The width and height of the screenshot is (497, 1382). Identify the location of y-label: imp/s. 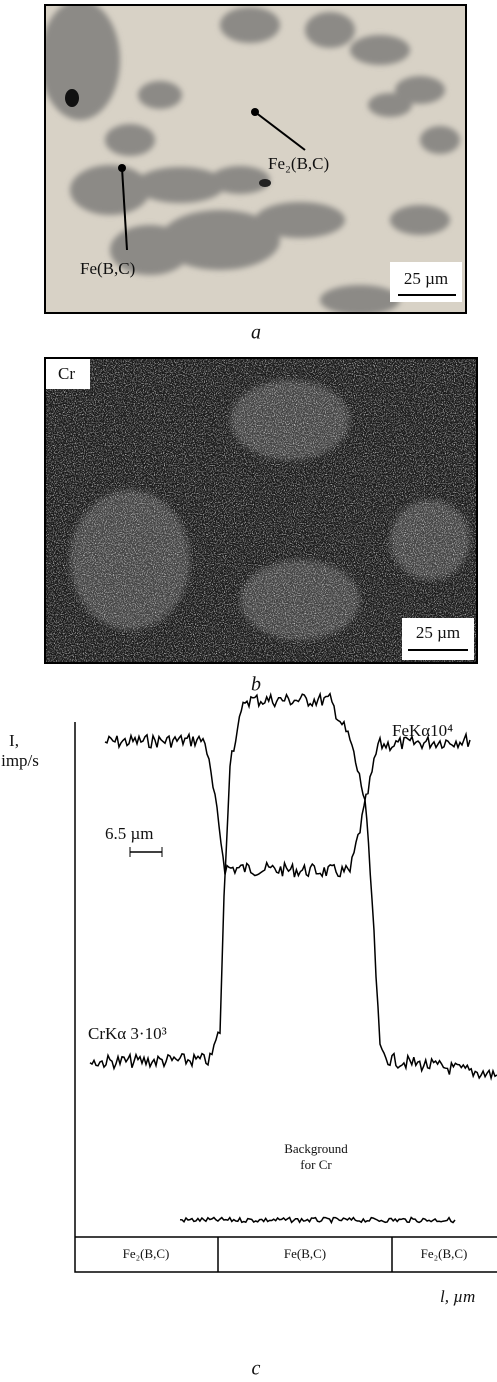
(20, 760).